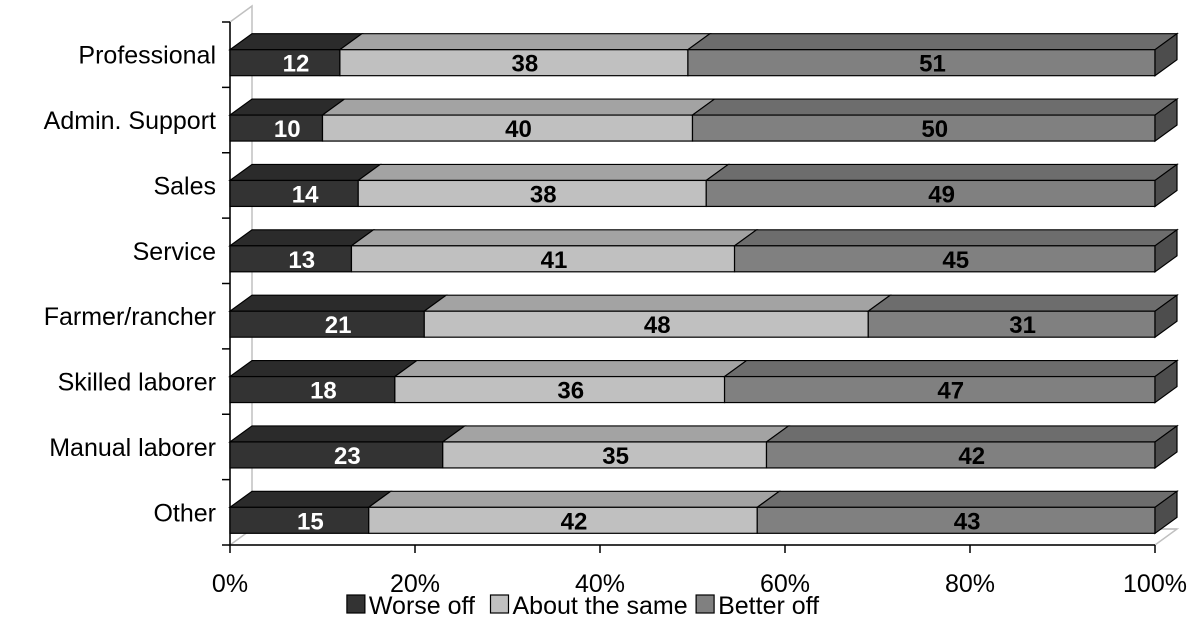 Image resolution: width=1199 pixels, height=629 pixels. Describe the element at coordinates (323, 391) in the screenshot. I see `data-label: 18` at that location.